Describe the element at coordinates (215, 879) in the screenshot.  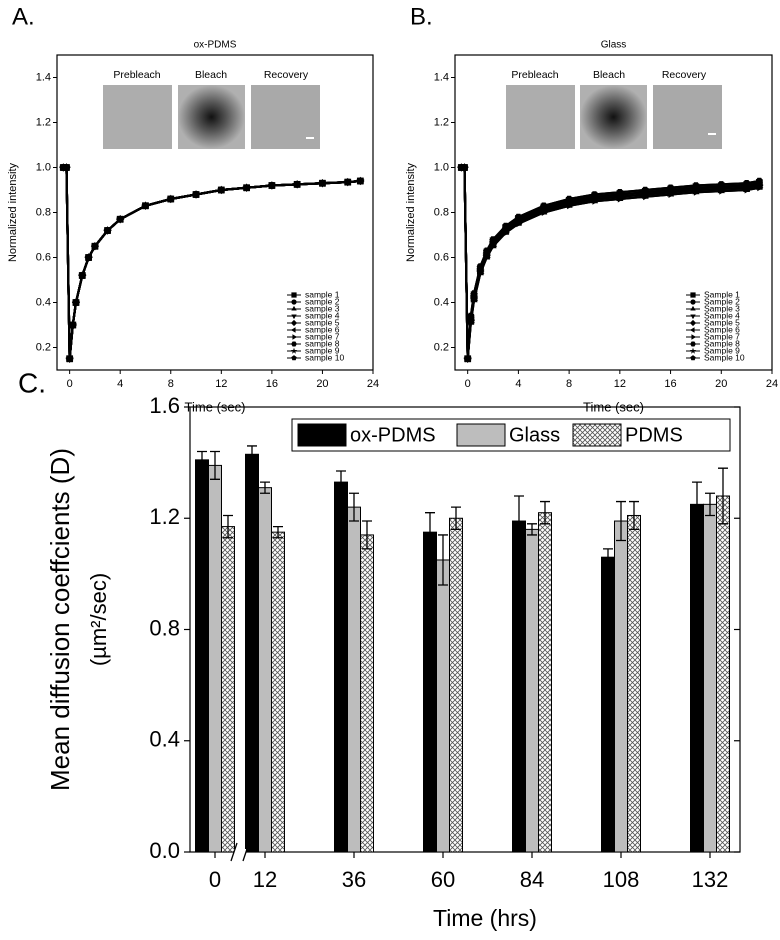
I see `x-tick-label: 0` at that location.